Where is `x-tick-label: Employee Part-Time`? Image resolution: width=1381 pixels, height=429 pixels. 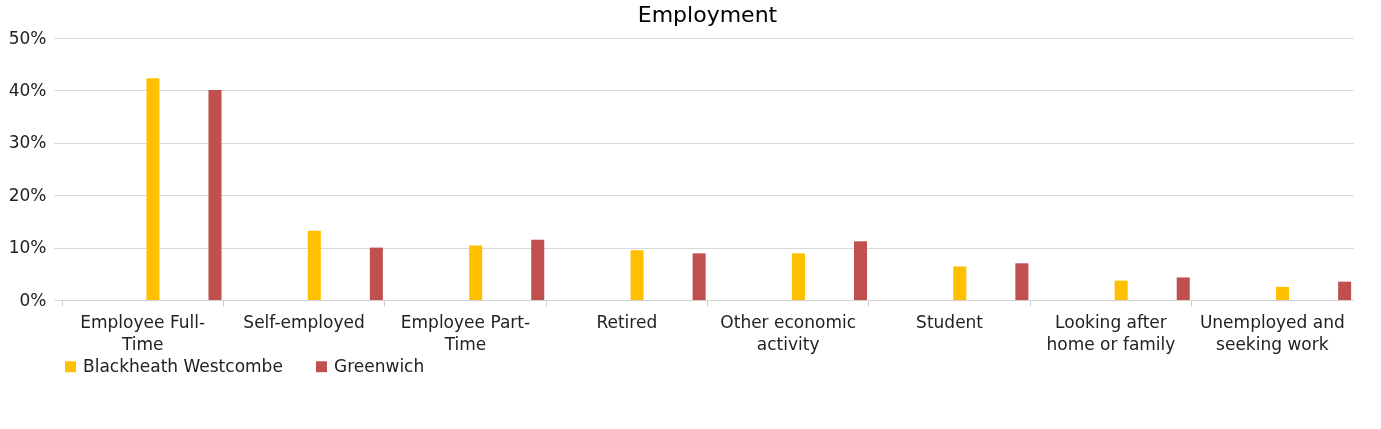
x-tick-label: Employee Part-Time is located at coordinates (465, 332).